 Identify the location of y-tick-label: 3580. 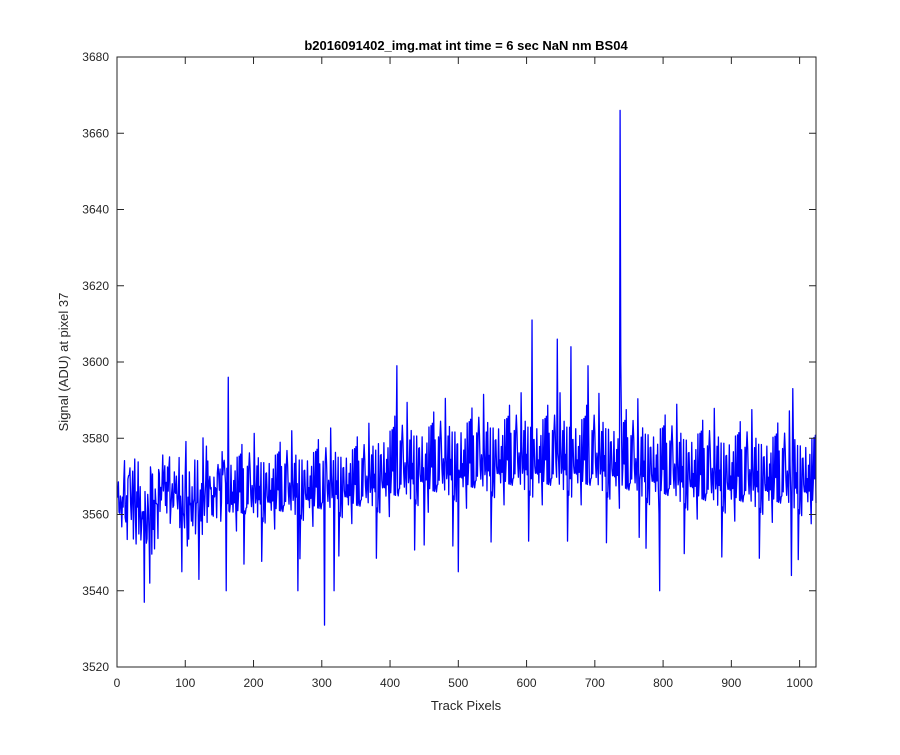
(95, 438).